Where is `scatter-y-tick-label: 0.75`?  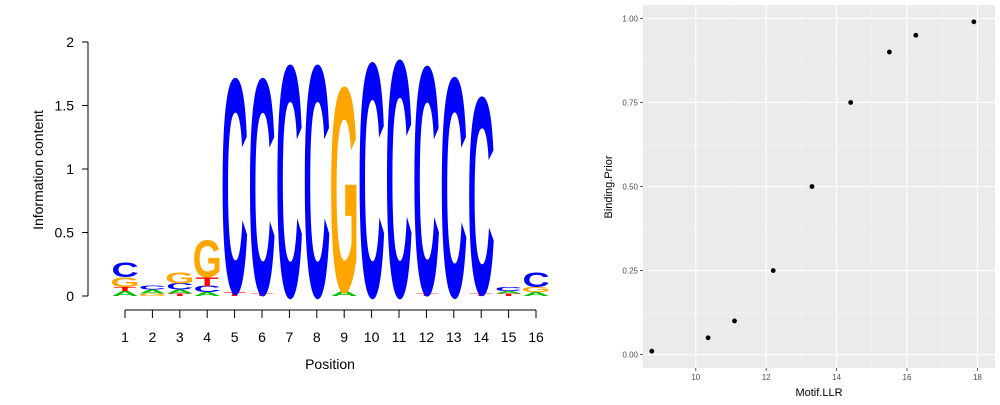 scatter-y-tick-label: 0.75 is located at coordinates (630, 102).